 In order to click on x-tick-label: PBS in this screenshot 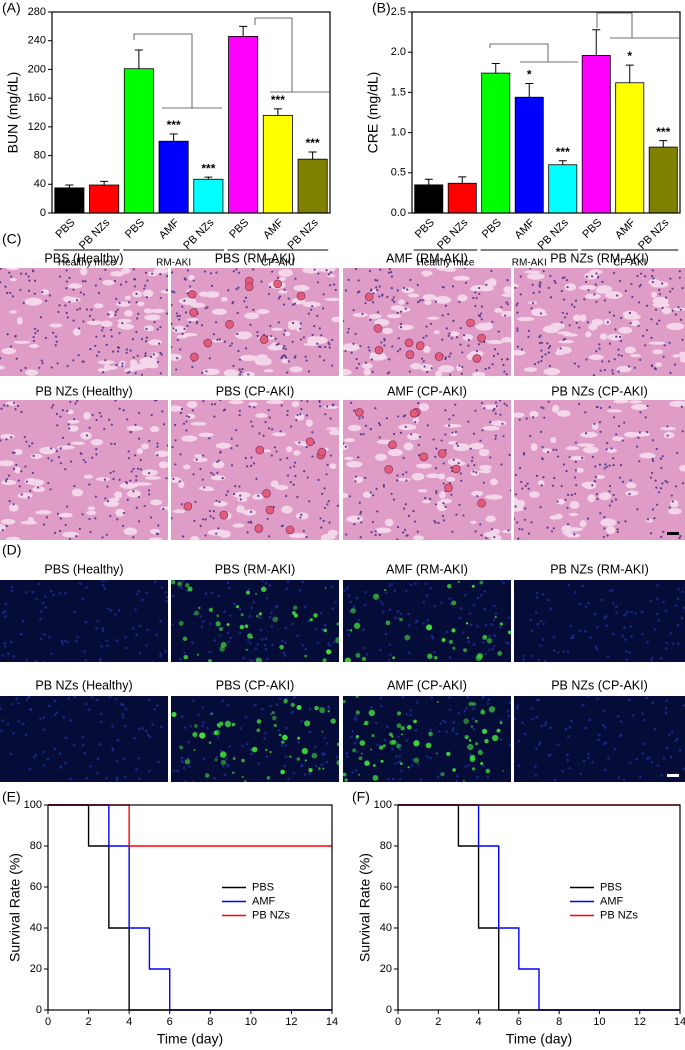, I will do `click(592, 229)`.